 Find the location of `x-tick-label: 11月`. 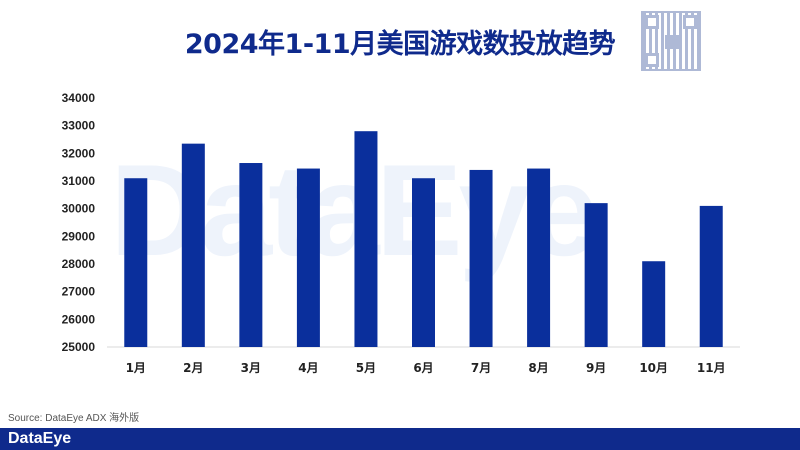

x-tick-label: 11月 is located at coordinates (711, 368).